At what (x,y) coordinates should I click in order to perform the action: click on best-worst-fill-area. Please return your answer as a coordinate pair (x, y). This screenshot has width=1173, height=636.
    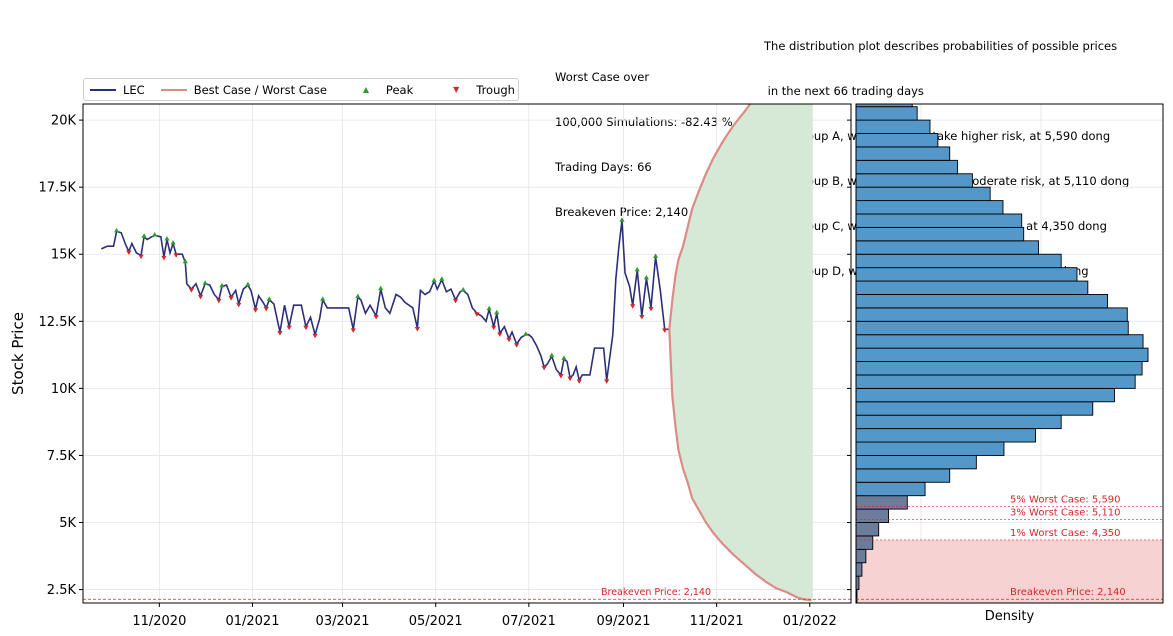
    Looking at the image, I should click on (741, 352).